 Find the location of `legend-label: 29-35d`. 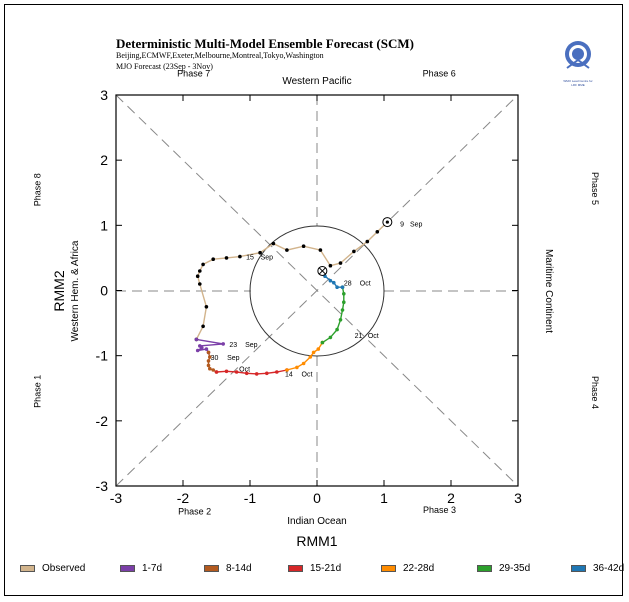

legend-label: 29-35d is located at coordinates (515, 568).